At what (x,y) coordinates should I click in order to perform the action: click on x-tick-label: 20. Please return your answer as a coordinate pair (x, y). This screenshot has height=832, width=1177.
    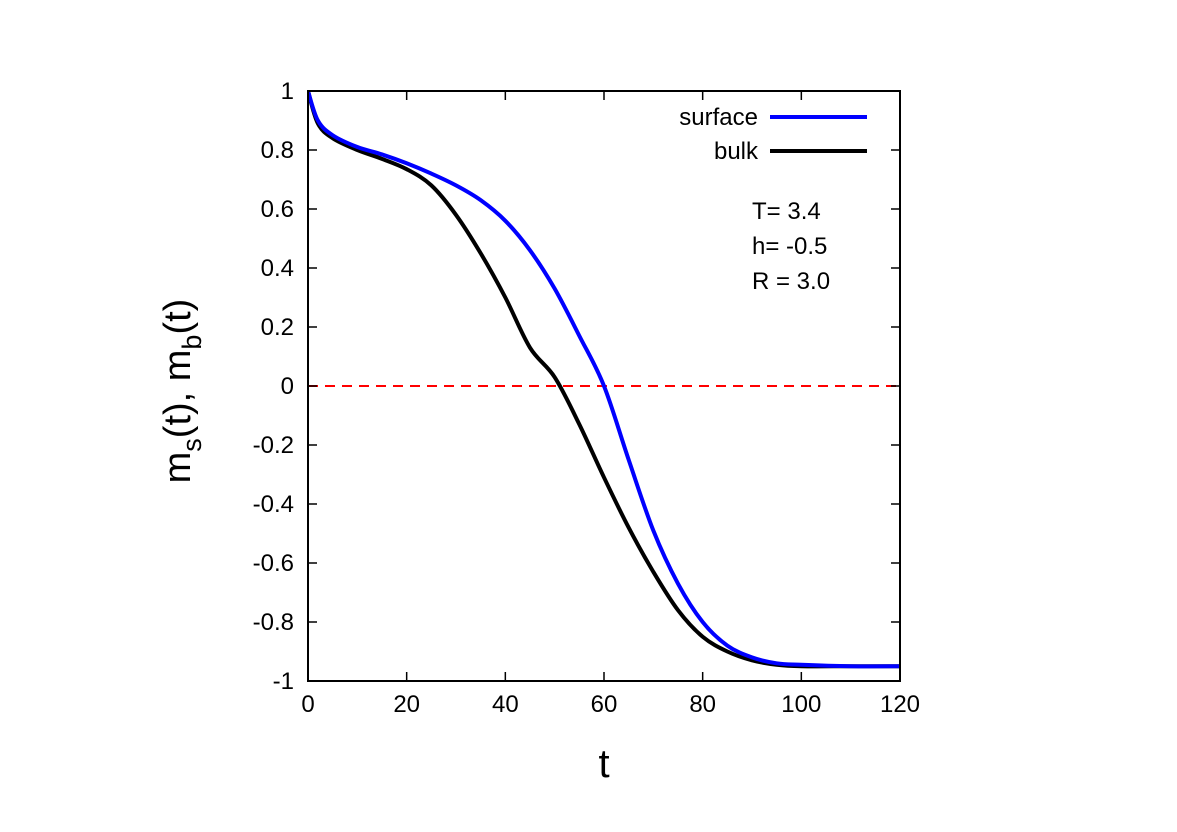
    Looking at the image, I should click on (406, 704).